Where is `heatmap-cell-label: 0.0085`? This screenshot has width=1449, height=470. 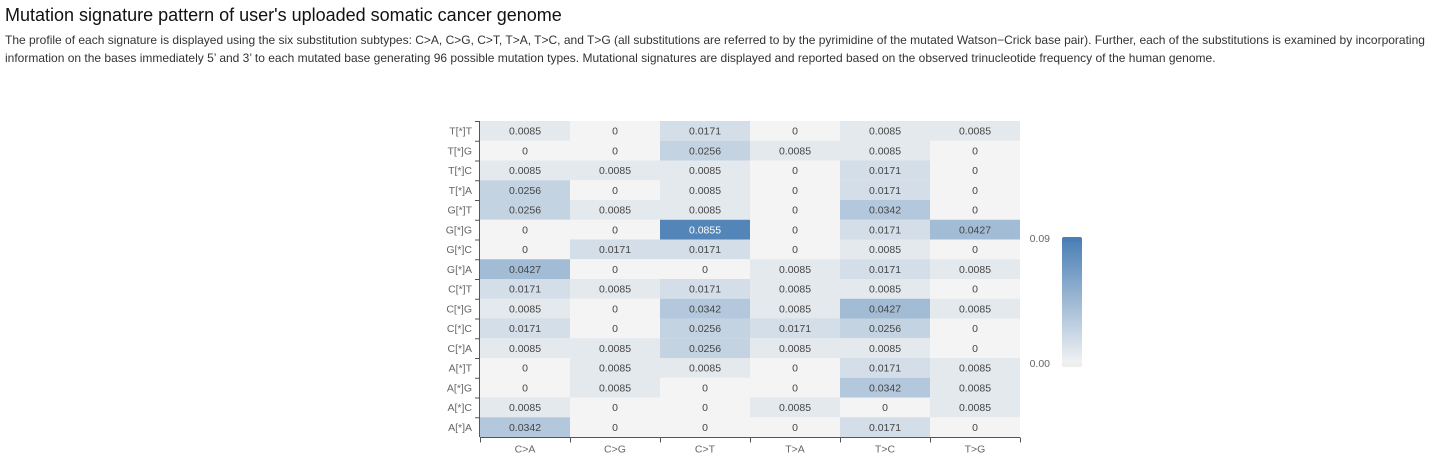
heatmap-cell-label: 0.0085 is located at coordinates (525, 132).